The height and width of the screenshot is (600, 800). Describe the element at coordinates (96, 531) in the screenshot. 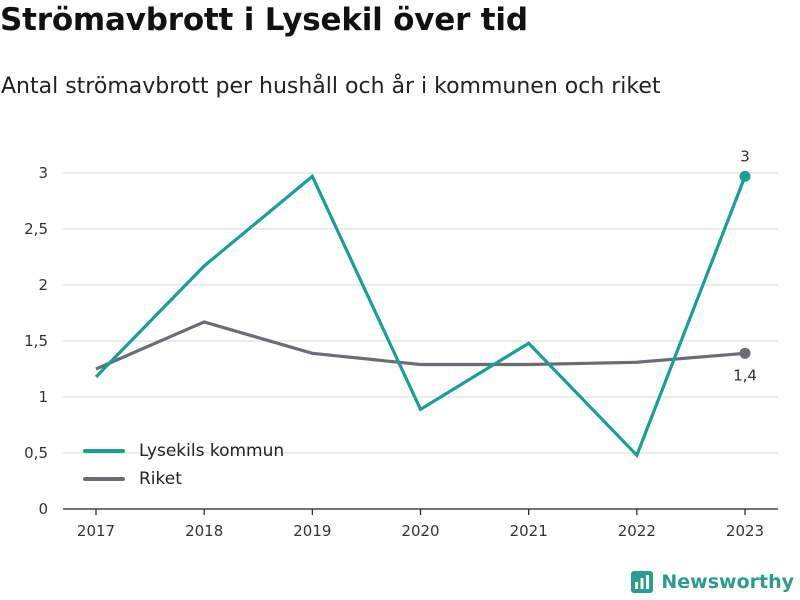

I see `x-tick-label: 2017` at that location.